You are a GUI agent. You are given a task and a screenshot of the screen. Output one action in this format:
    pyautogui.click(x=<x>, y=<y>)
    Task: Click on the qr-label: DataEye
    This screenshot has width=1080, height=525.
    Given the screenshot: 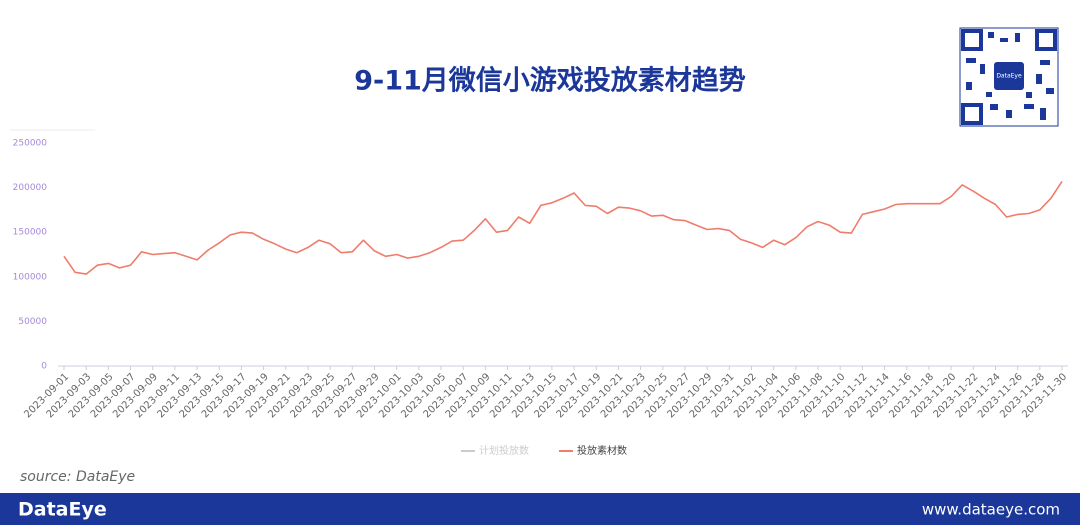 What is the action you would take?
    pyautogui.click(x=1009, y=76)
    